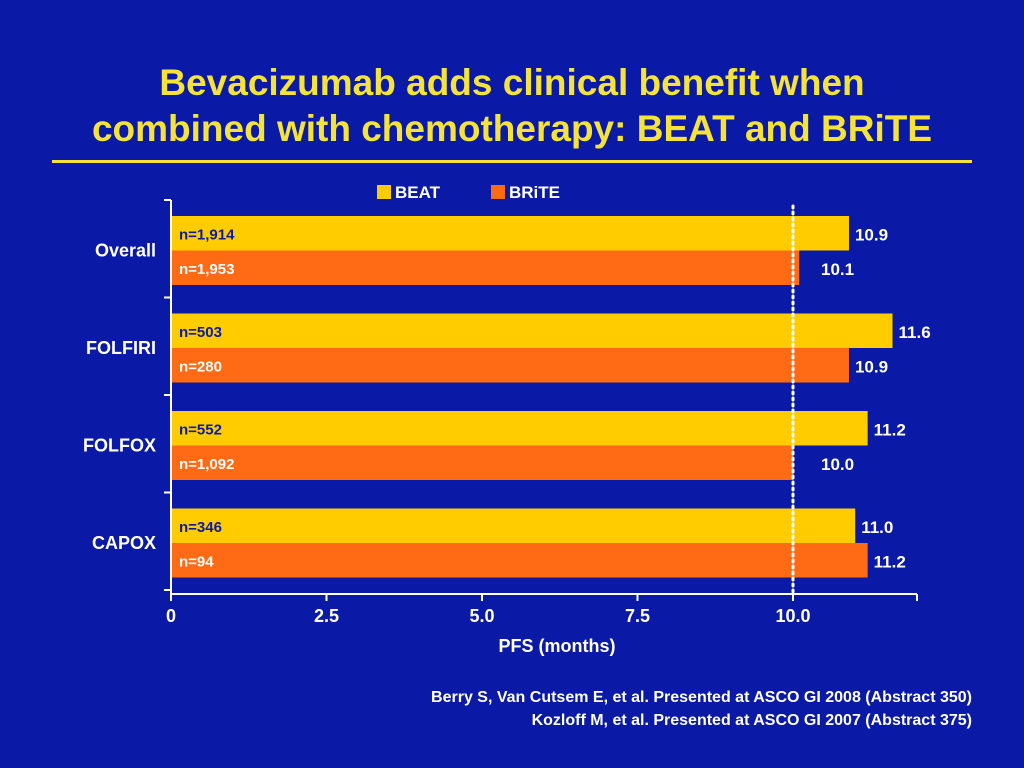  I want to click on value-label-beat-folfox: 11.2, so click(890, 429).